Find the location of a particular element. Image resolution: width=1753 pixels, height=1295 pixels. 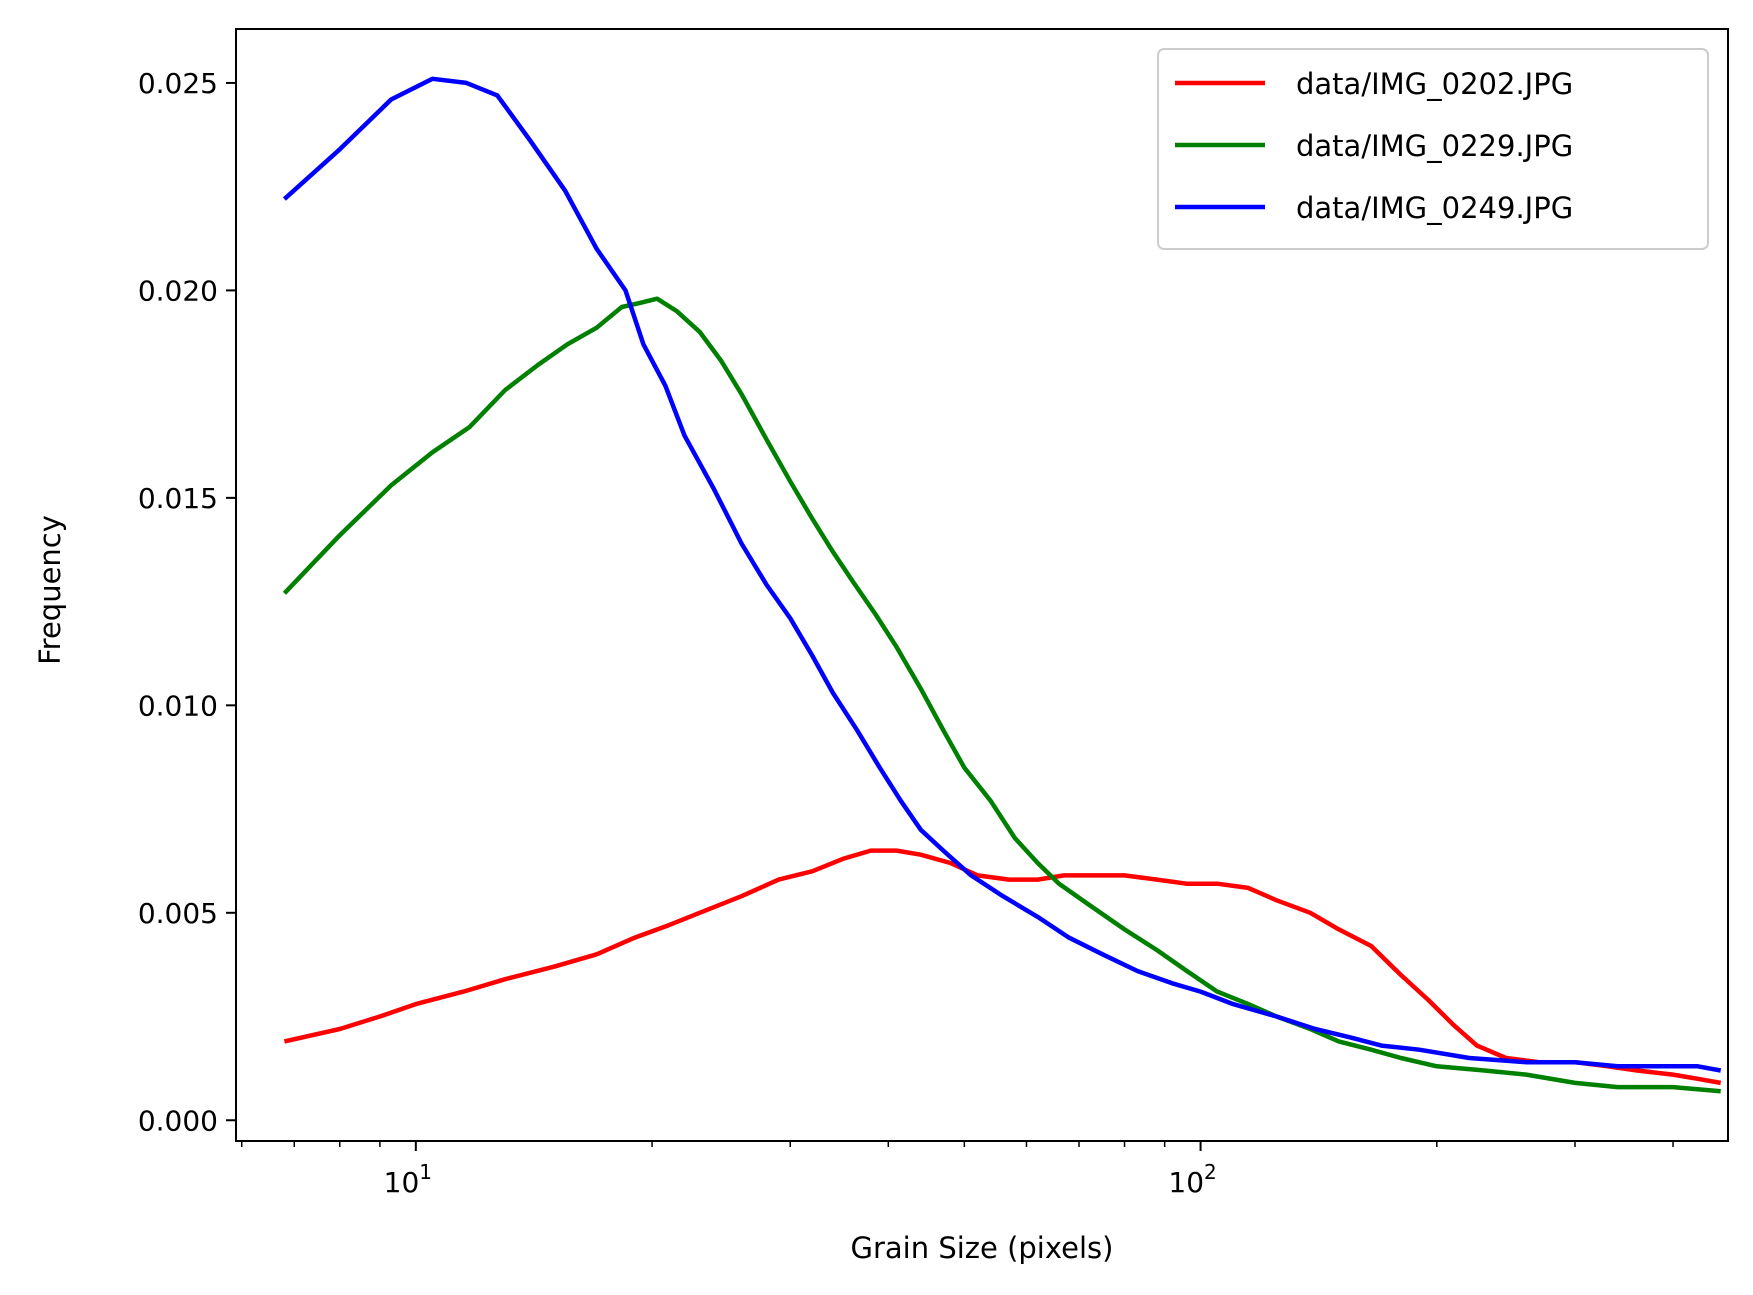

legend-label: data/IMG_0229.JPG is located at coordinates (1434, 146).